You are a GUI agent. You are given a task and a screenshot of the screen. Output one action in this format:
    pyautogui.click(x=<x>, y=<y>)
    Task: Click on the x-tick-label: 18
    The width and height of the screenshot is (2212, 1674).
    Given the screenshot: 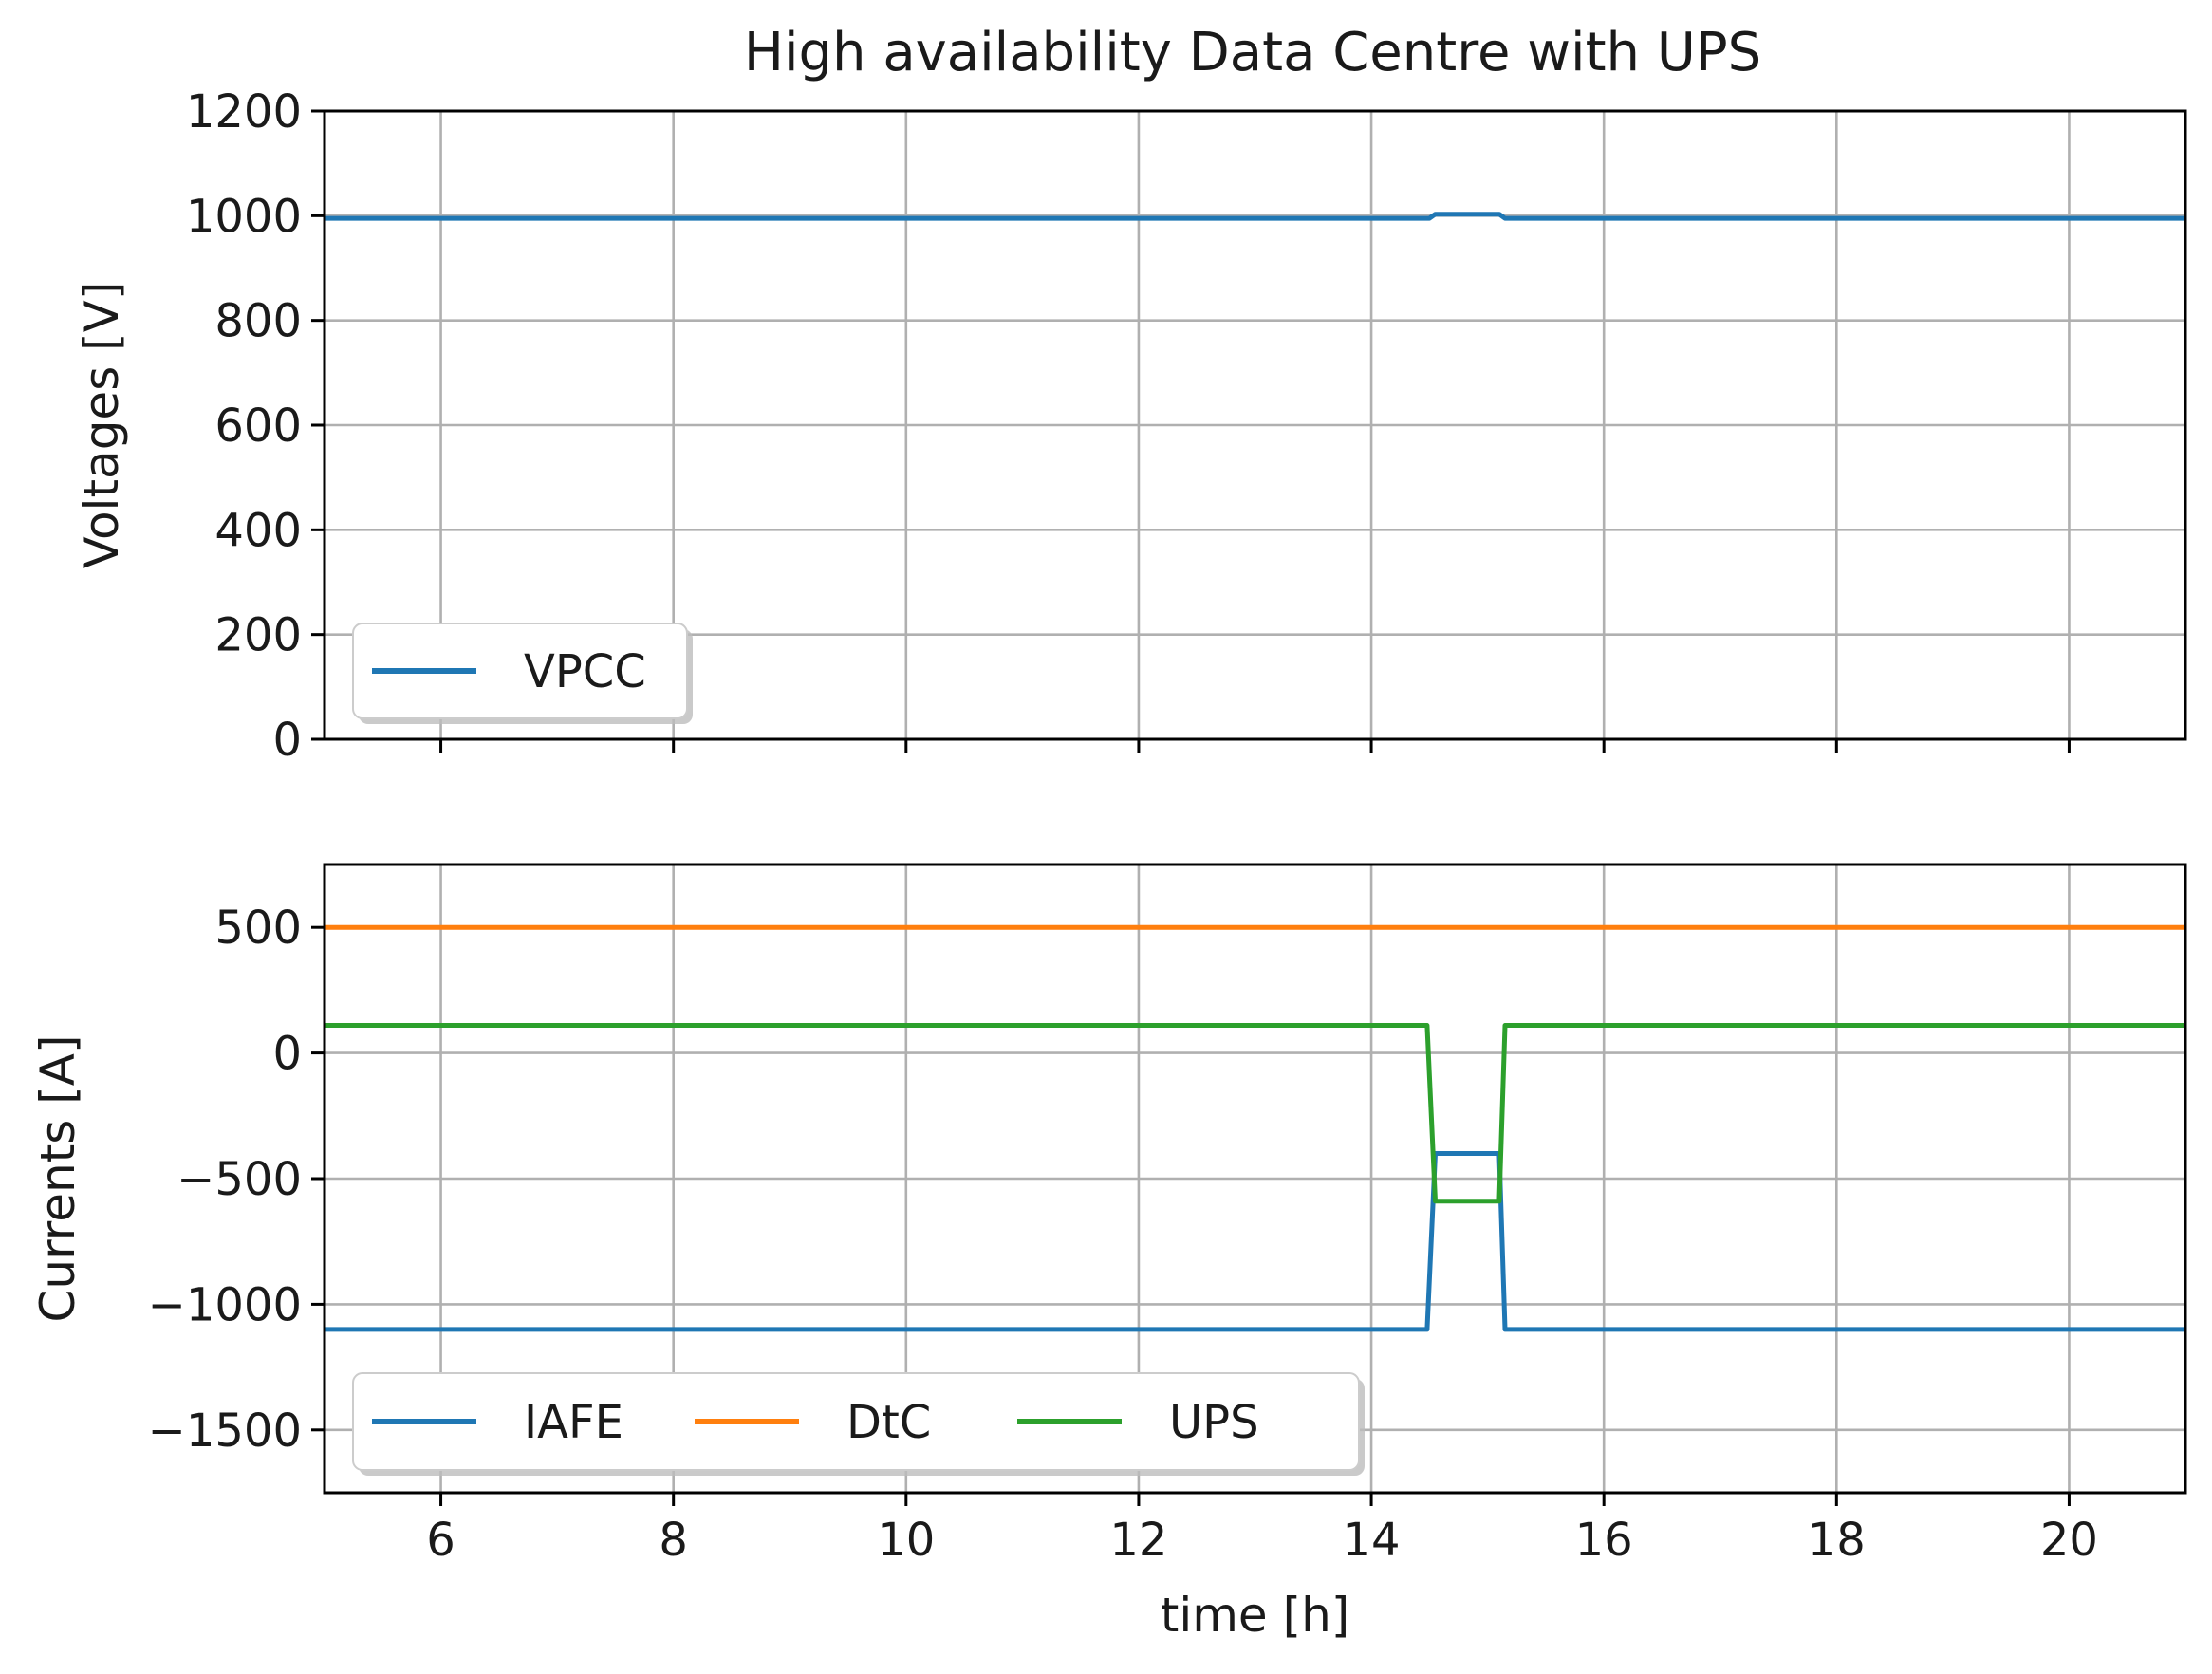 What is the action you would take?
    pyautogui.click(x=1837, y=1540)
    